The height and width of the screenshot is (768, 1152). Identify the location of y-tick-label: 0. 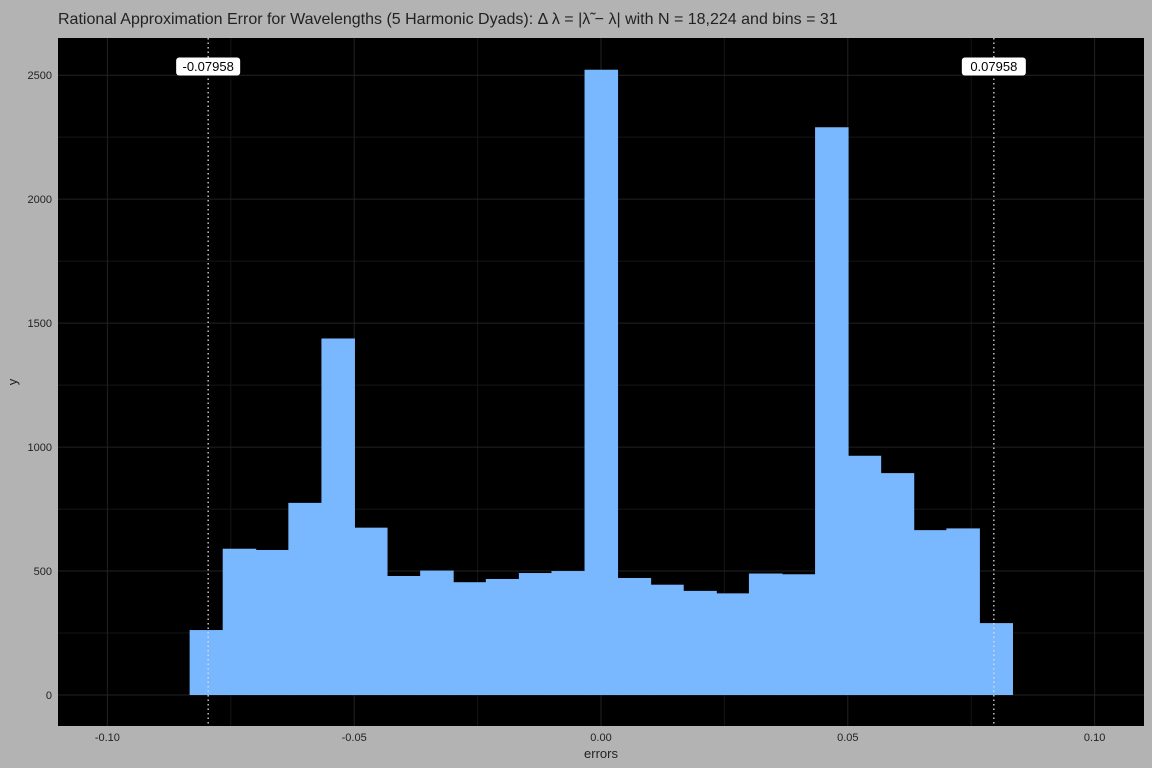
(49, 696).